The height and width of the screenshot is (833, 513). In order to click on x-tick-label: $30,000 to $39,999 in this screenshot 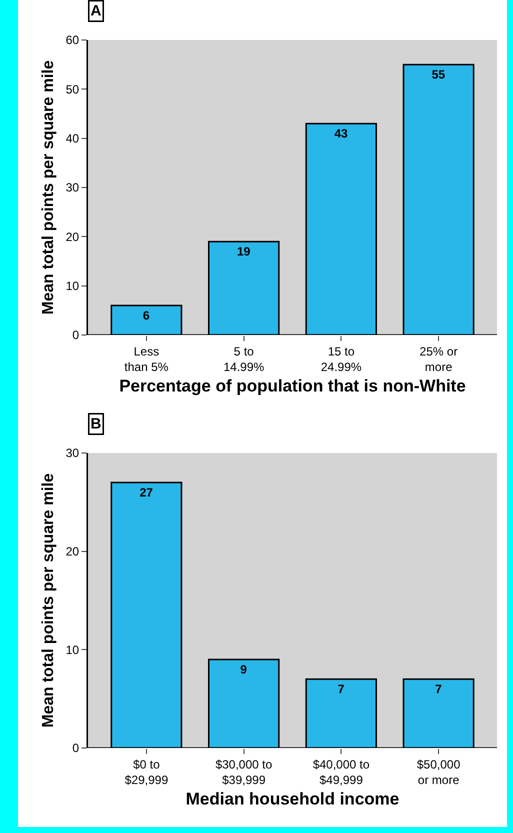, I will do `click(243, 772)`.